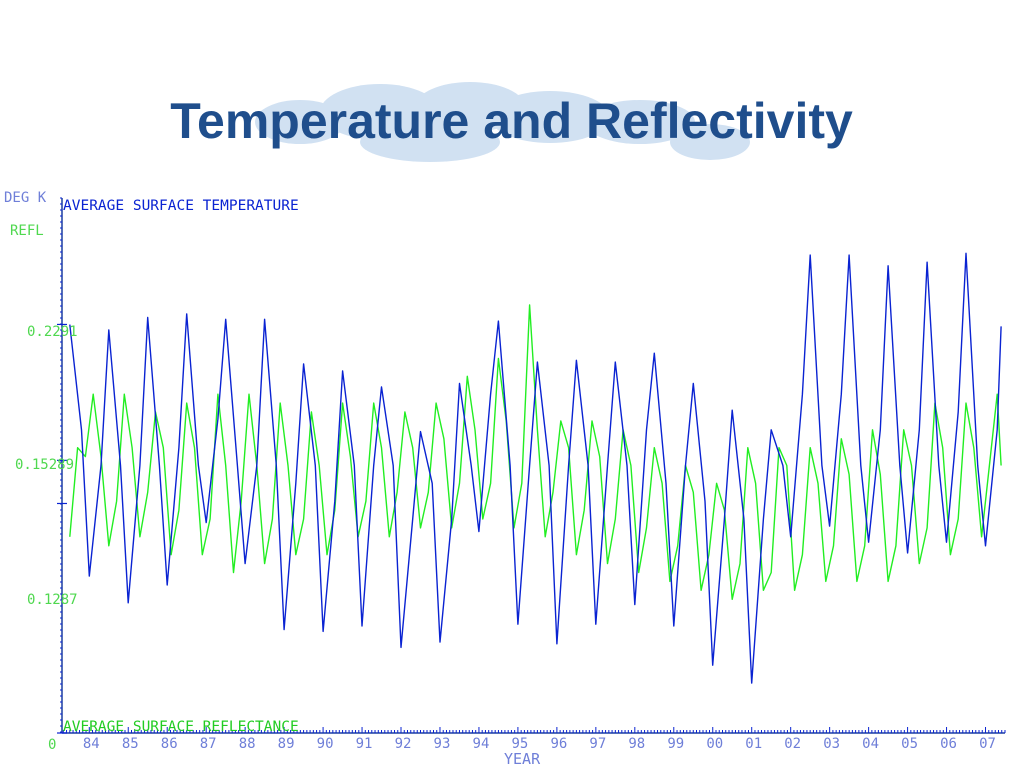  I want to click on x-tick-label: 05, so click(909, 744).